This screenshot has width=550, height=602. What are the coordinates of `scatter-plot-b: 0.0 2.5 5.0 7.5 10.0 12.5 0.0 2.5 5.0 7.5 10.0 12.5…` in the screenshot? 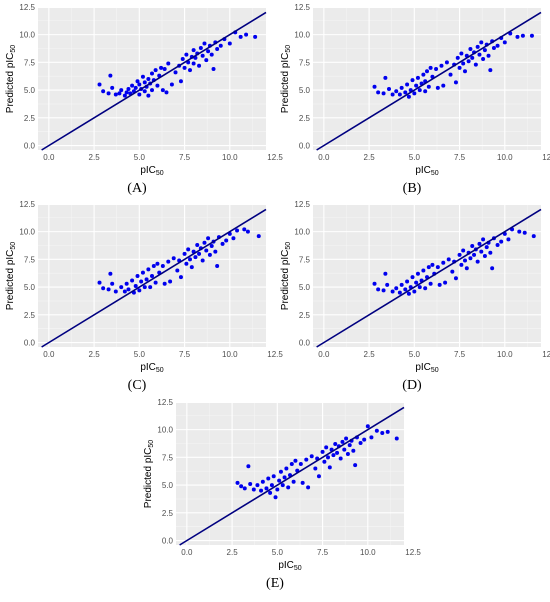 It's located at (415, 90).